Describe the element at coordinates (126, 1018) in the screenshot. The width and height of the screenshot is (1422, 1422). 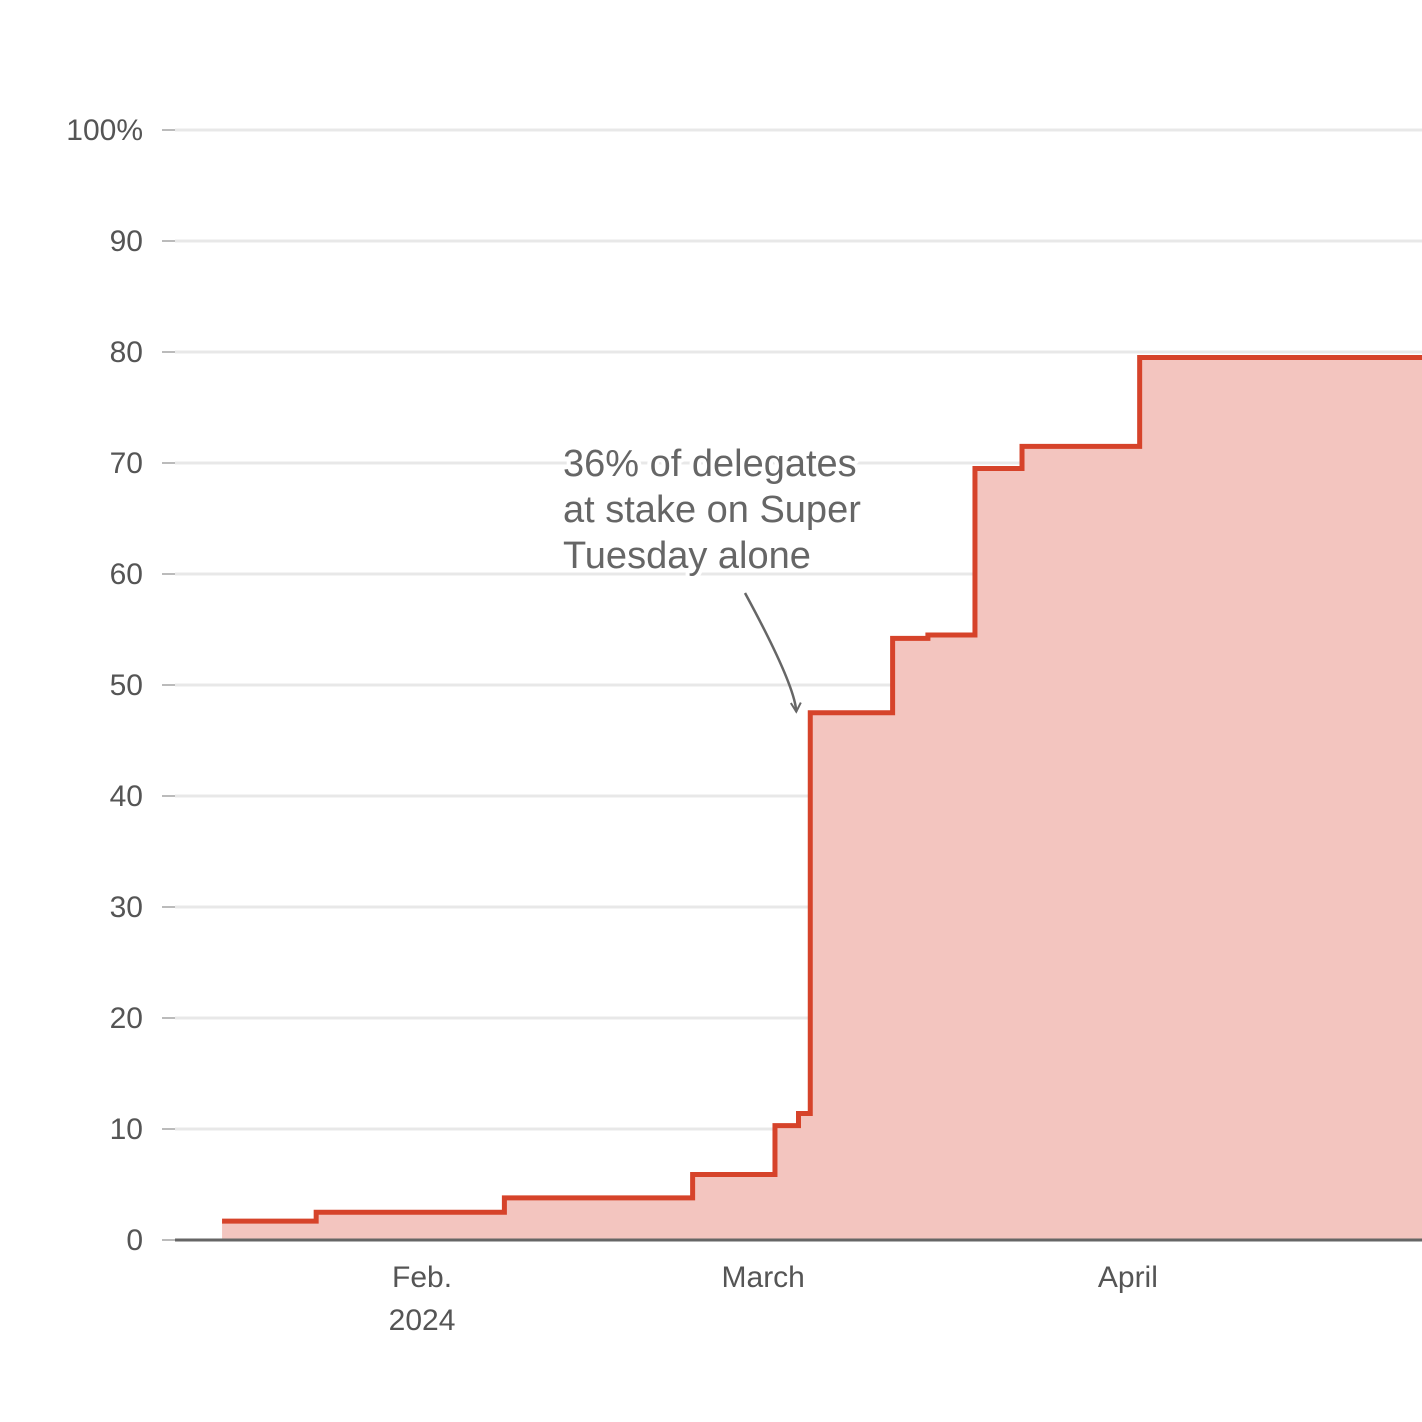
I see `y-tick-label: 20` at that location.